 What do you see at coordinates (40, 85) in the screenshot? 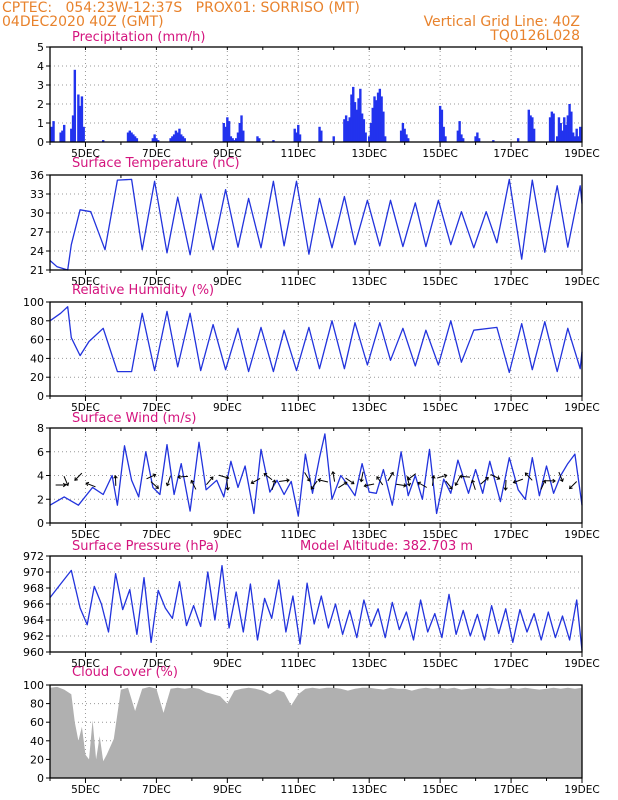
I see `y-tick-label: 3` at bounding box center [40, 85].